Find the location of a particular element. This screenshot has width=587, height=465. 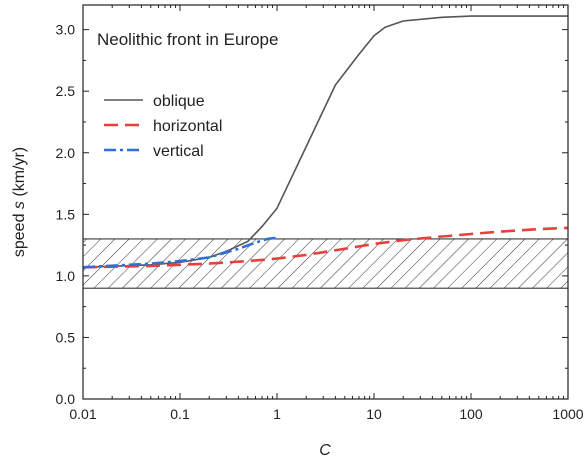

y-tick-label: 0.5 is located at coordinates (66, 337).